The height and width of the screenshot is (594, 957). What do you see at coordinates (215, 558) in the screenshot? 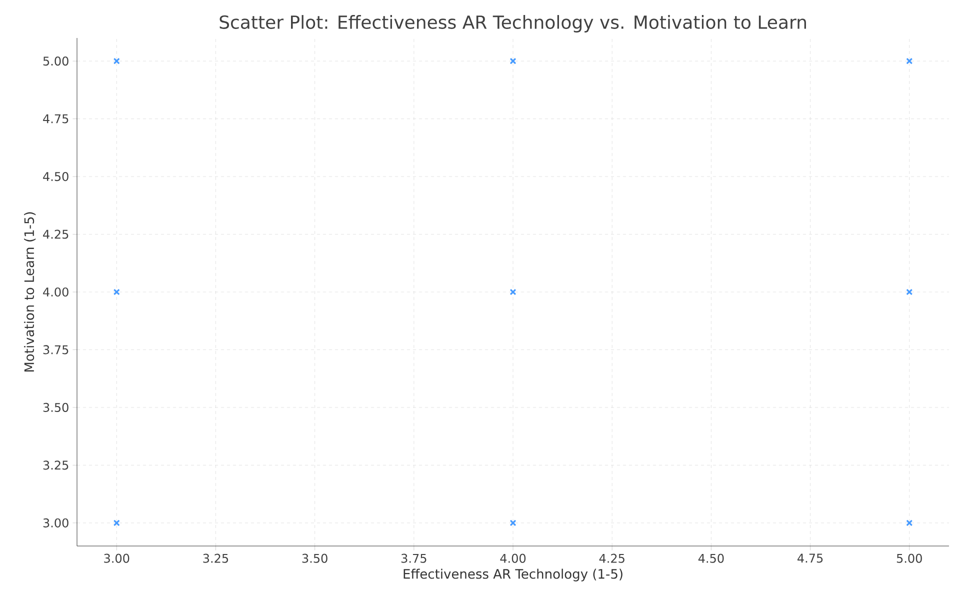
I see `x-tick-label: 3.25` at bounding box center [215, 558].